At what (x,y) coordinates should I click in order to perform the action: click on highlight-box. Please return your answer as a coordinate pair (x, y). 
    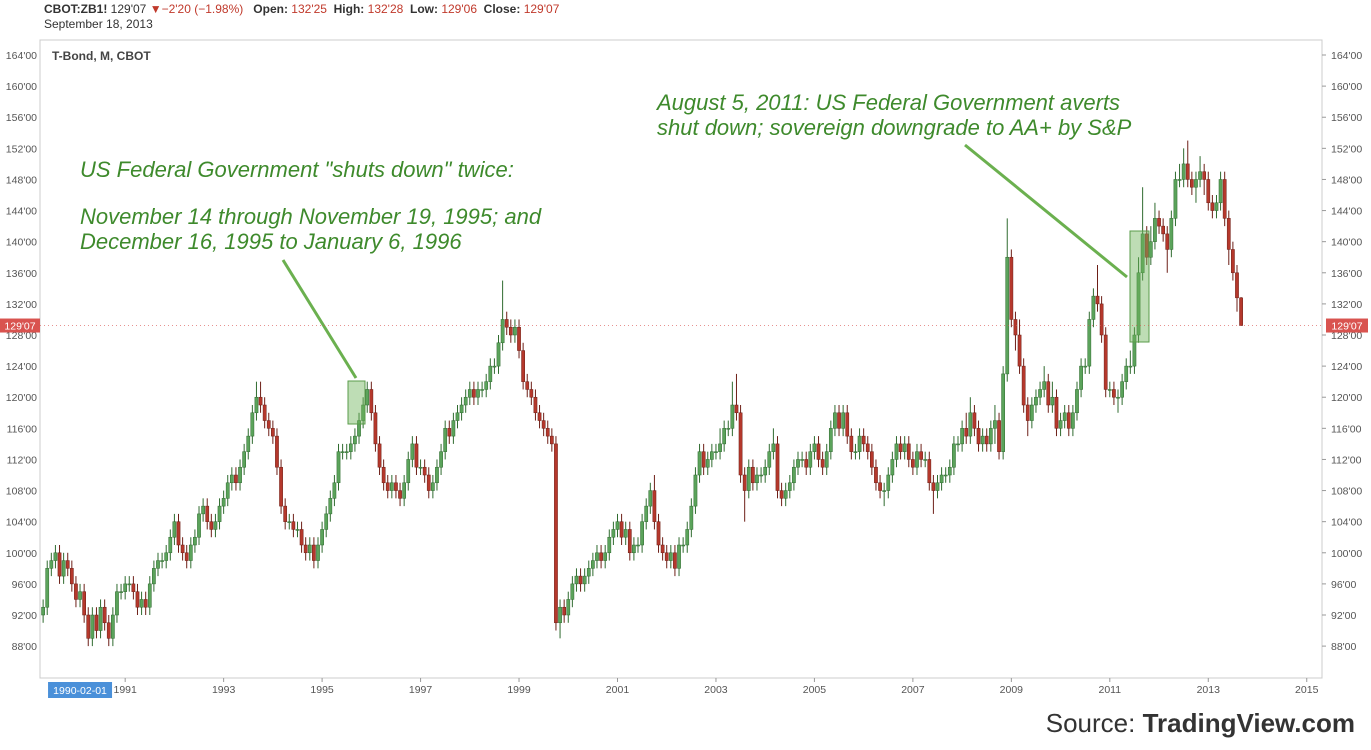
    Looking at the image, I should click on (1139, 286).